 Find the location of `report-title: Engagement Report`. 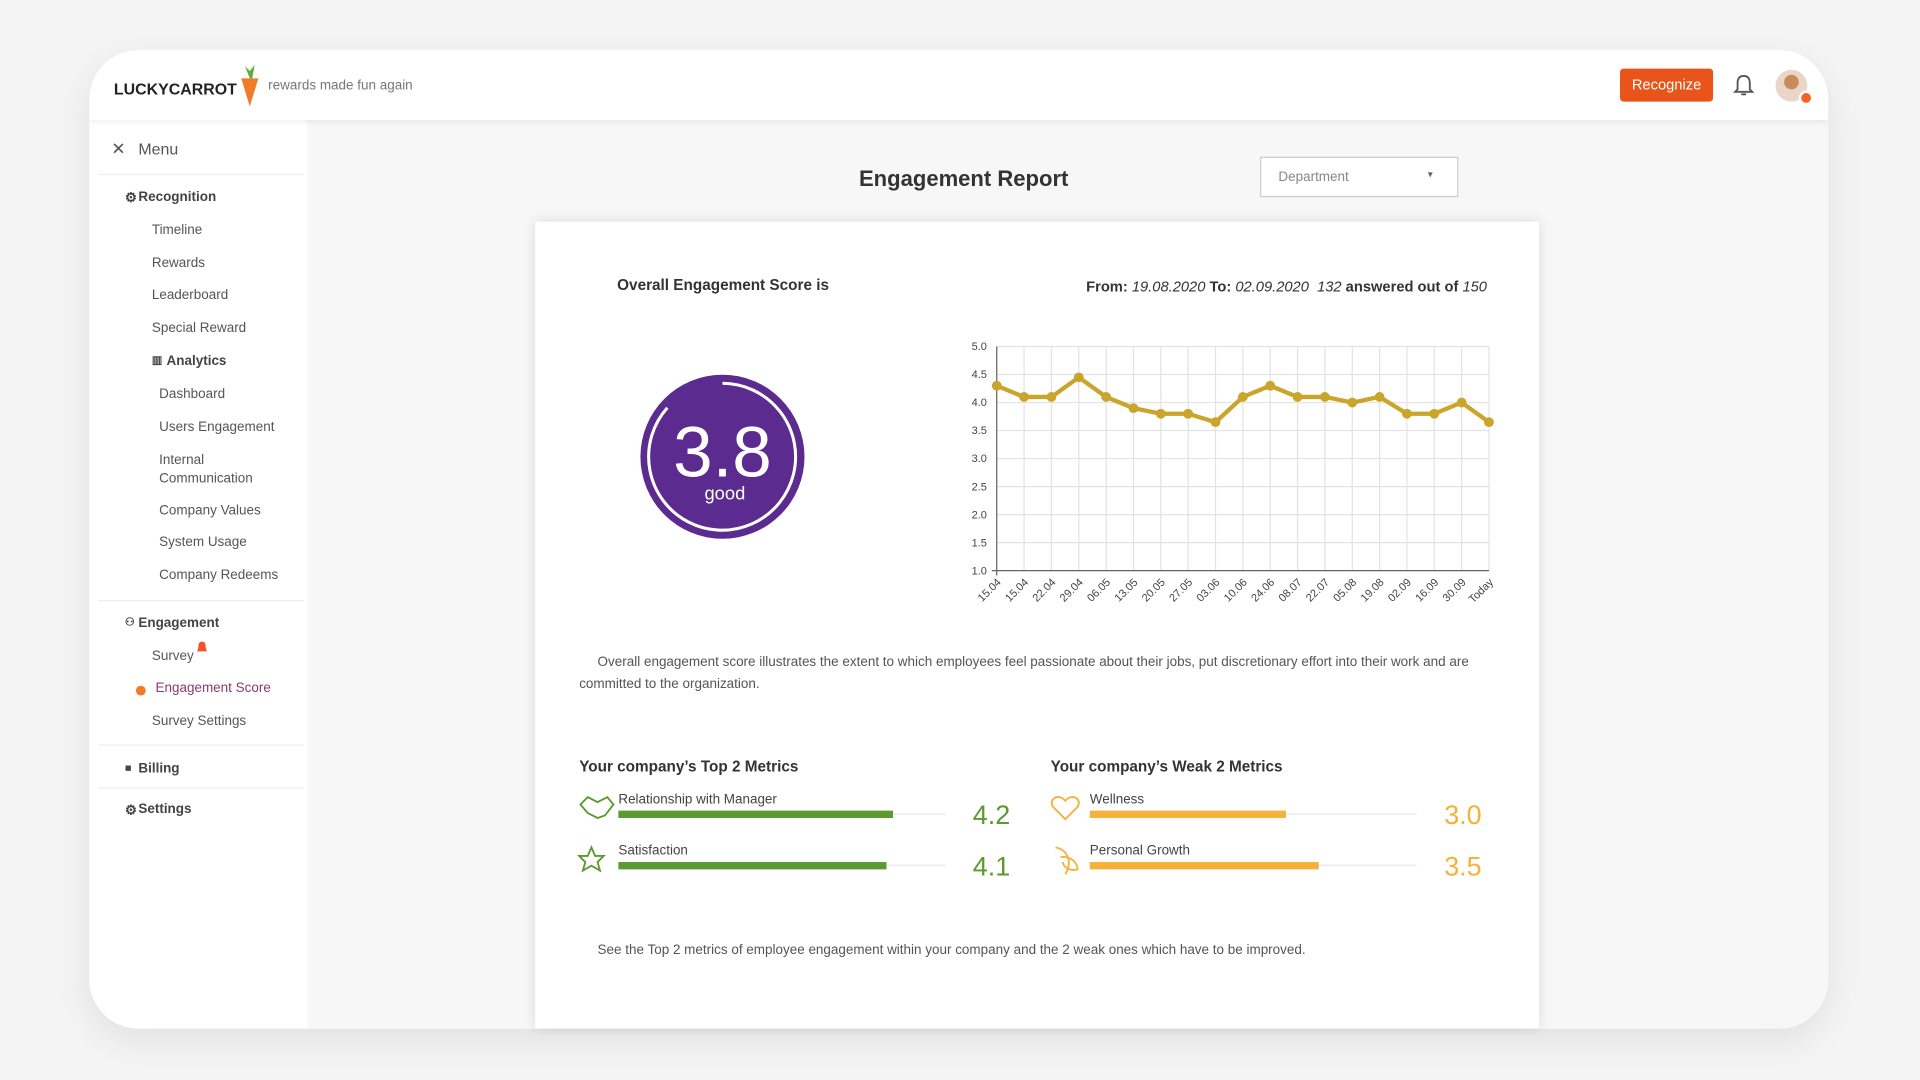

report-title: Engagement Report is located at coordinates (963, 179).